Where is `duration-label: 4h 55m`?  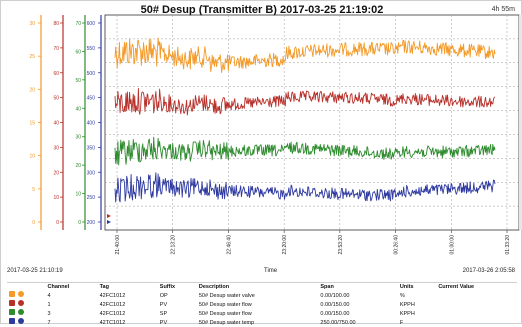 duration-label: 4h 55m is located at coordinates (503, 9).